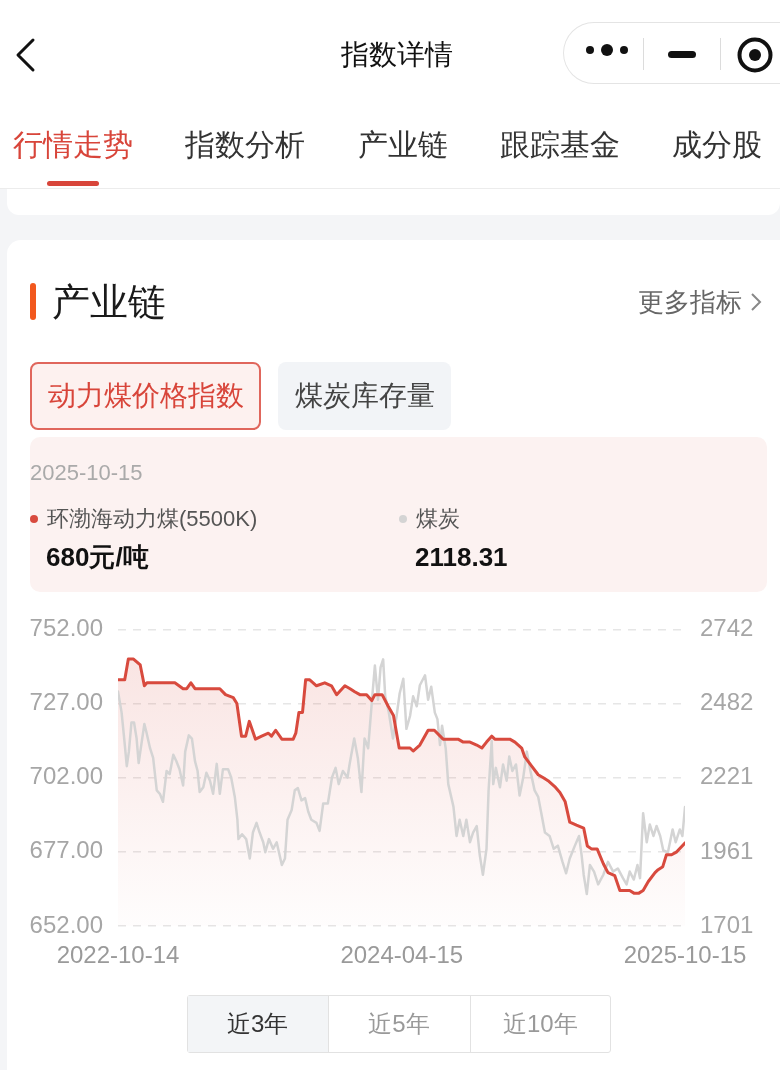  Describe the element at coordinates (438, 518) in the screenshot. I see `legend-label: 煤炭` at that location.